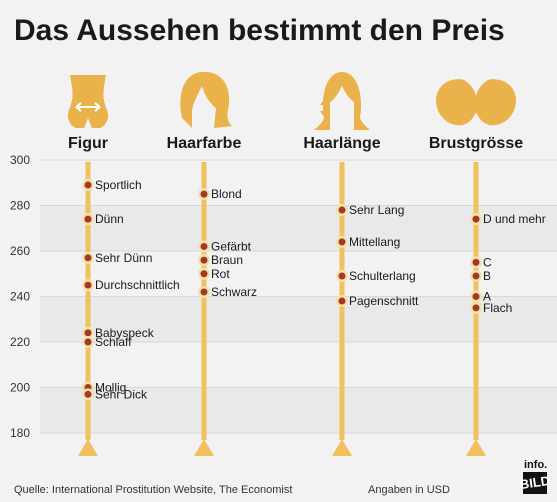  I want to click on category-title: Figur, so click(88, 143).